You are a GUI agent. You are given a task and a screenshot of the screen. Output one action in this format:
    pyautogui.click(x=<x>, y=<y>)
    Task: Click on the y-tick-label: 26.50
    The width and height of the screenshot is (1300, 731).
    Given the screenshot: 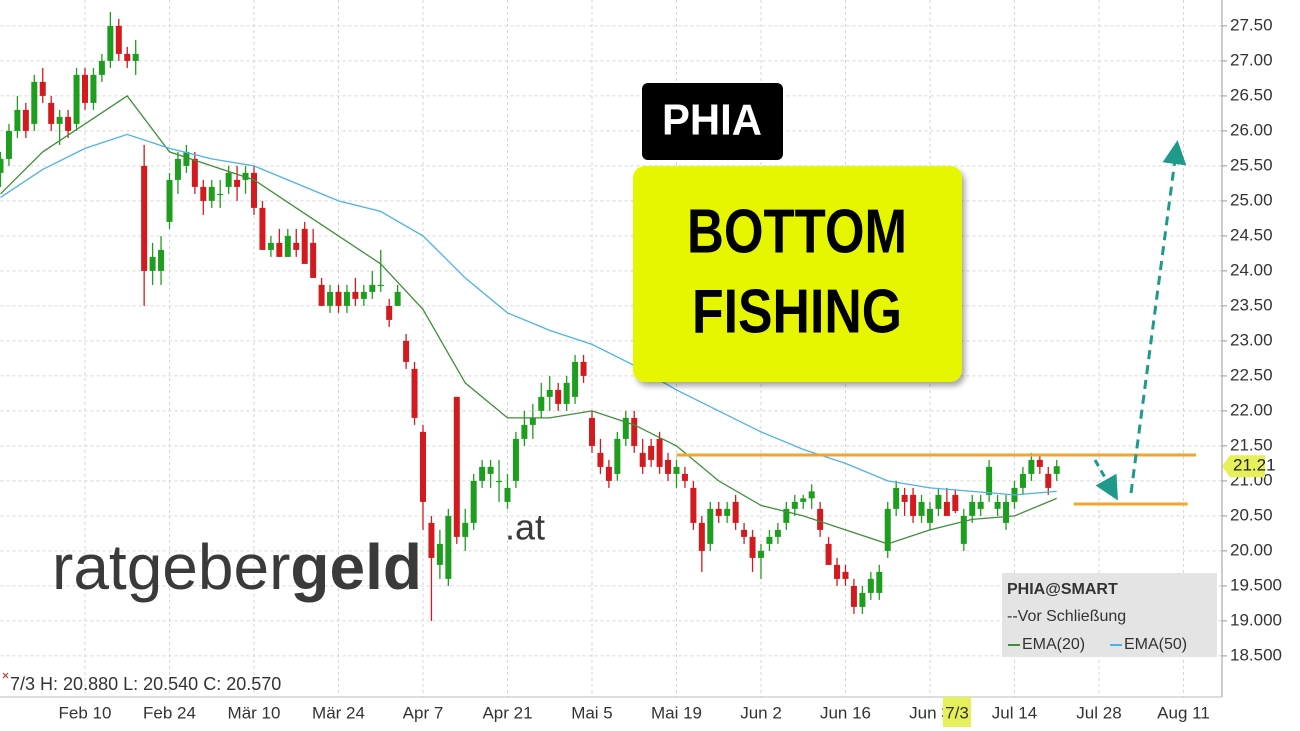 What is the action you would take?
    pyautogui.click(x=1251, y=94)
    